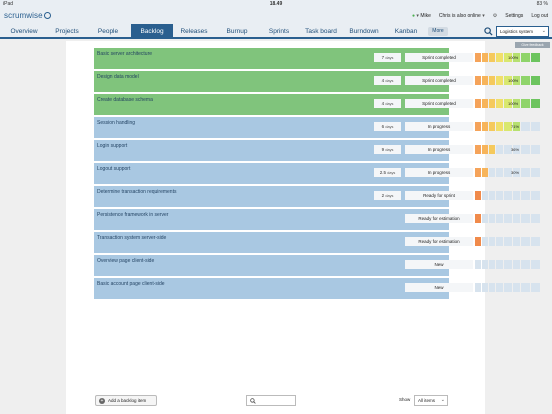 Image resolution: width=552 pixels, height=414 pixels. Describe the element at coordinates (431, 400) in the screenshot. I see `show-filter-select: All items ⌄` at that location.